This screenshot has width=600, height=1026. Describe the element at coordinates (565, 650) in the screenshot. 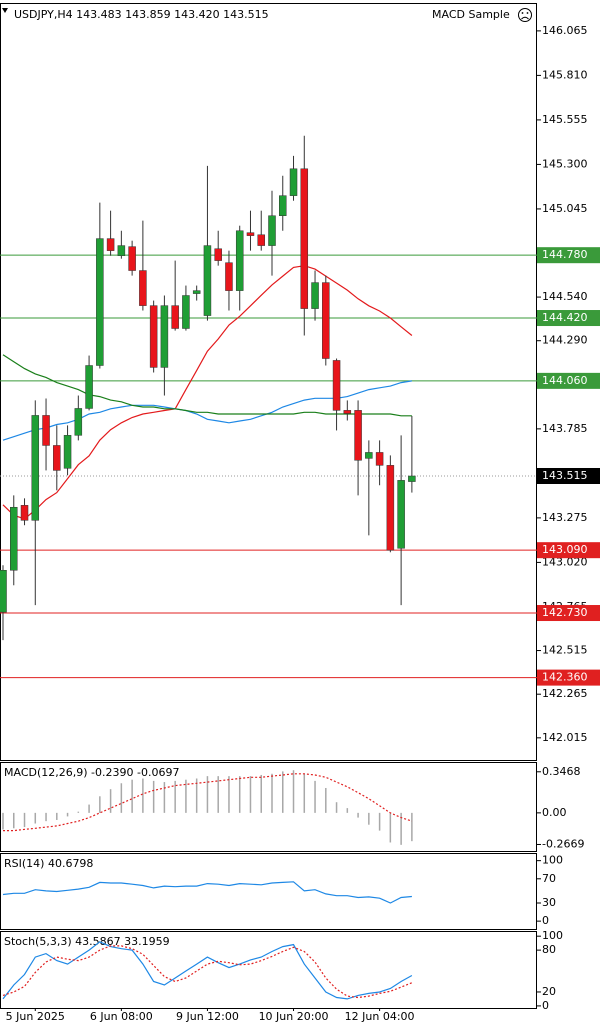

I see `y-tick-label: 142.515` at that location.